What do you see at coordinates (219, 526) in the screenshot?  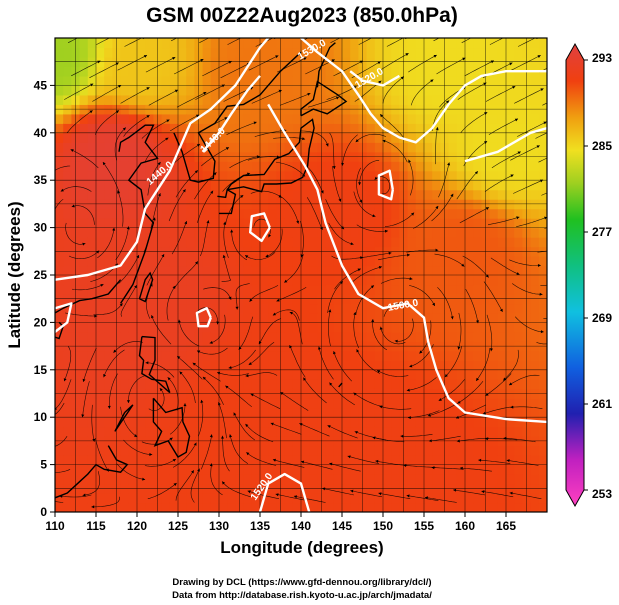 I see `x-tick-label: 130` at bounding box center [219, 526].